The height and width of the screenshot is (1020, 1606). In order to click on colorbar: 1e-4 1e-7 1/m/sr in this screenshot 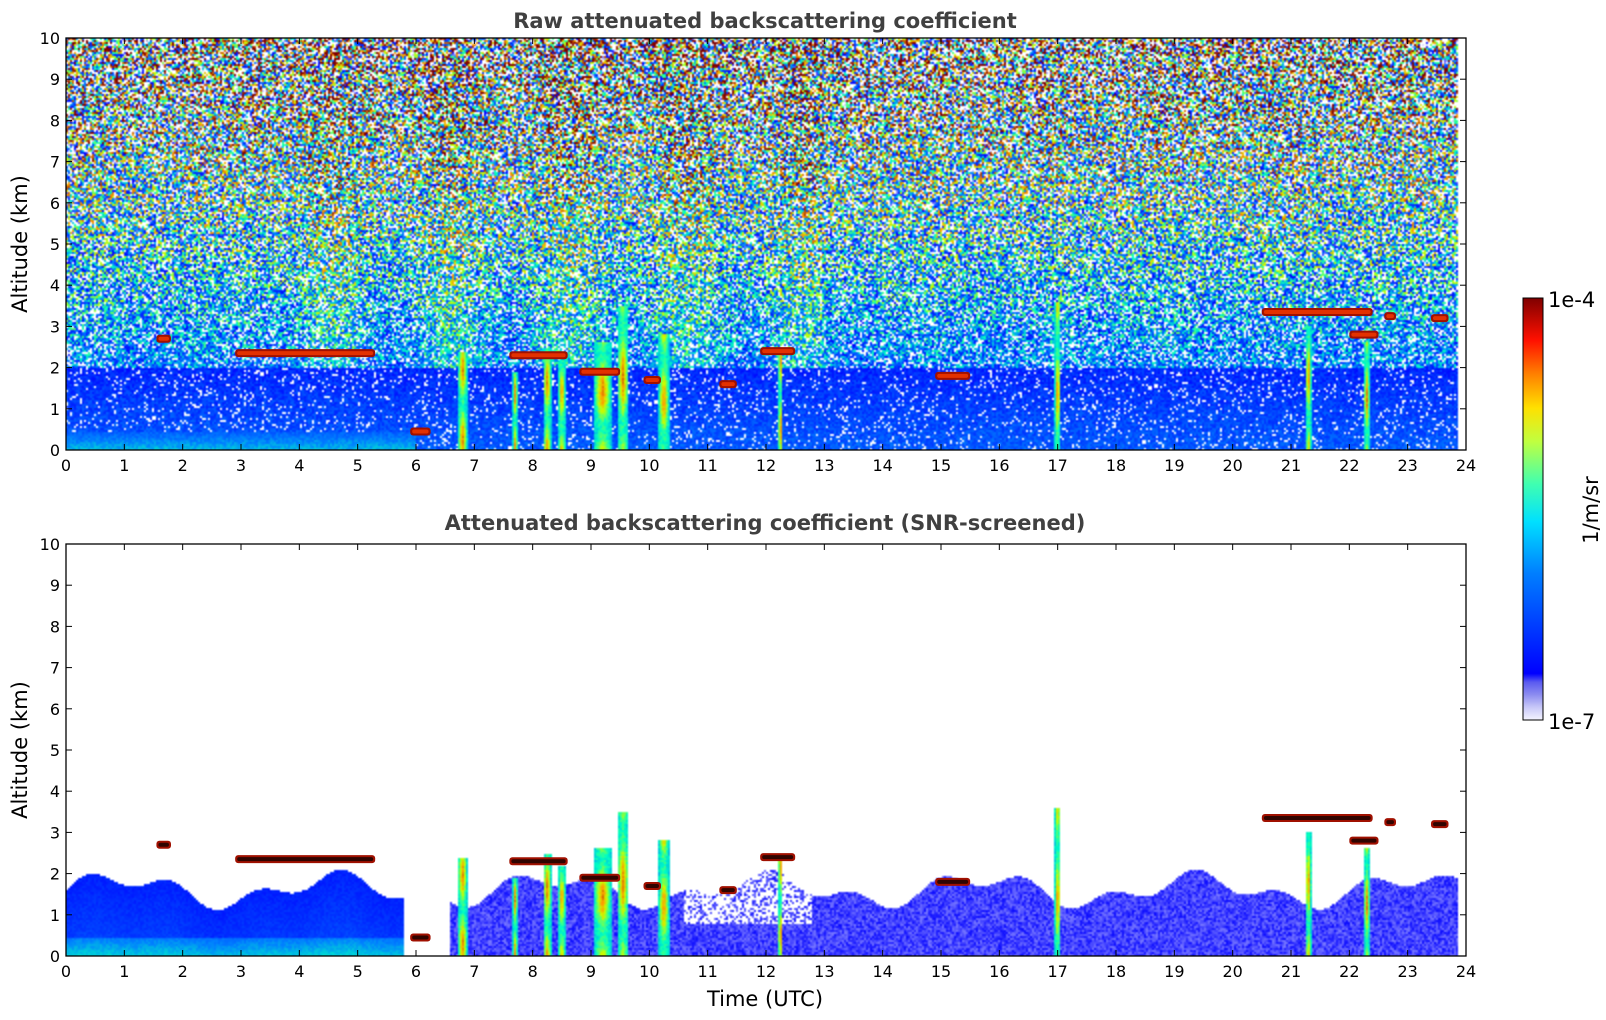, I will do `click(1562, 511)`.